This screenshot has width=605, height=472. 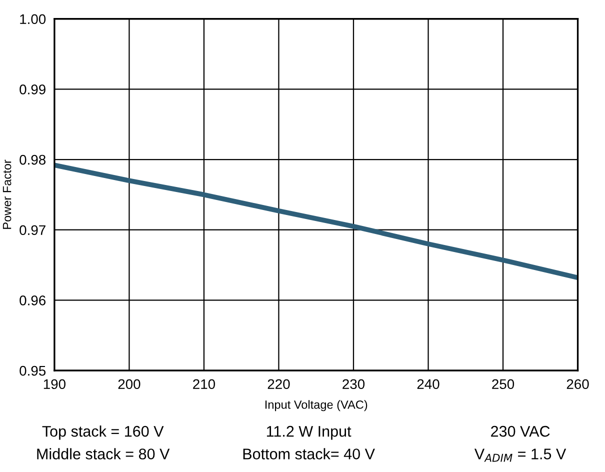 I want to click on text: Middle stack = 80 V, so click(x=103, y=454).